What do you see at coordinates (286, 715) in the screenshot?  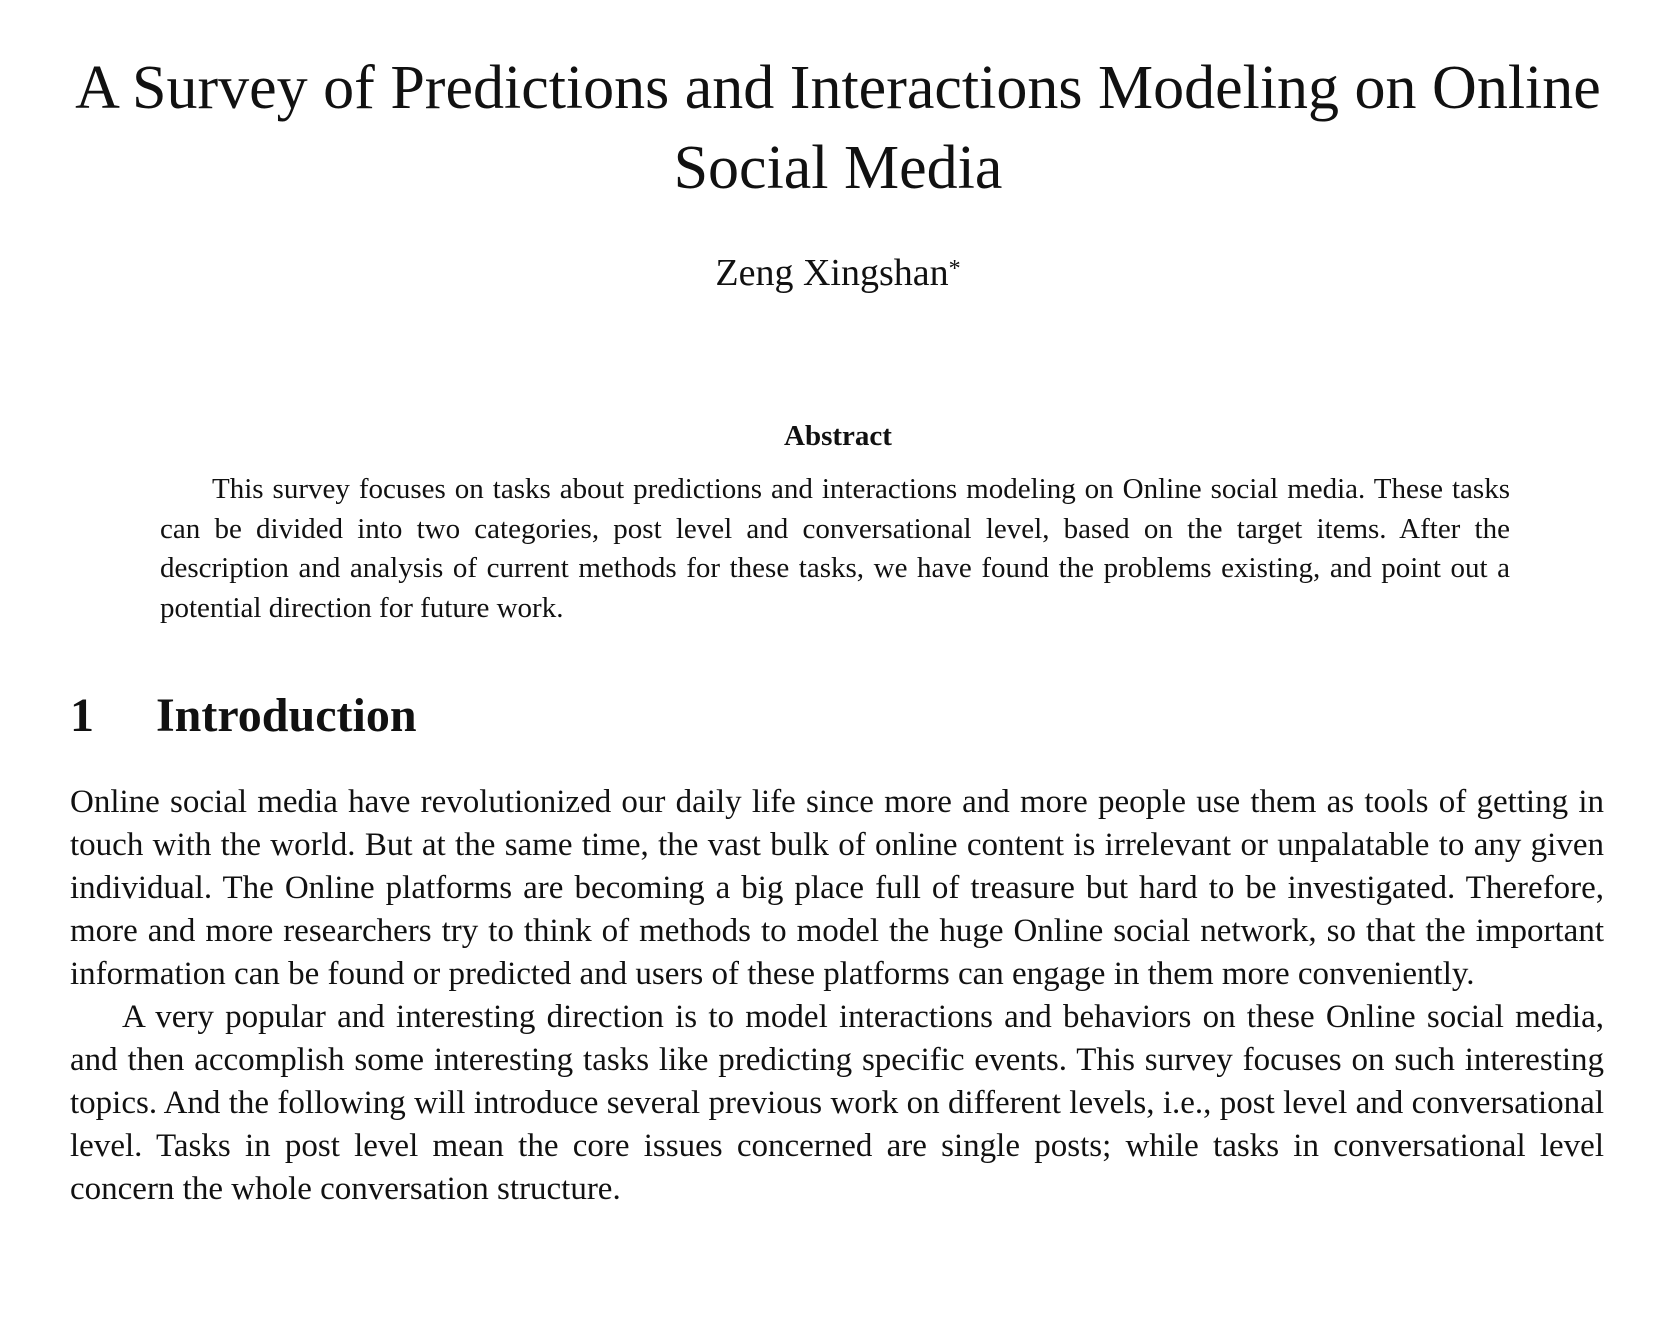 I see `section-title: Introduction` at bounding box center [286, 715].